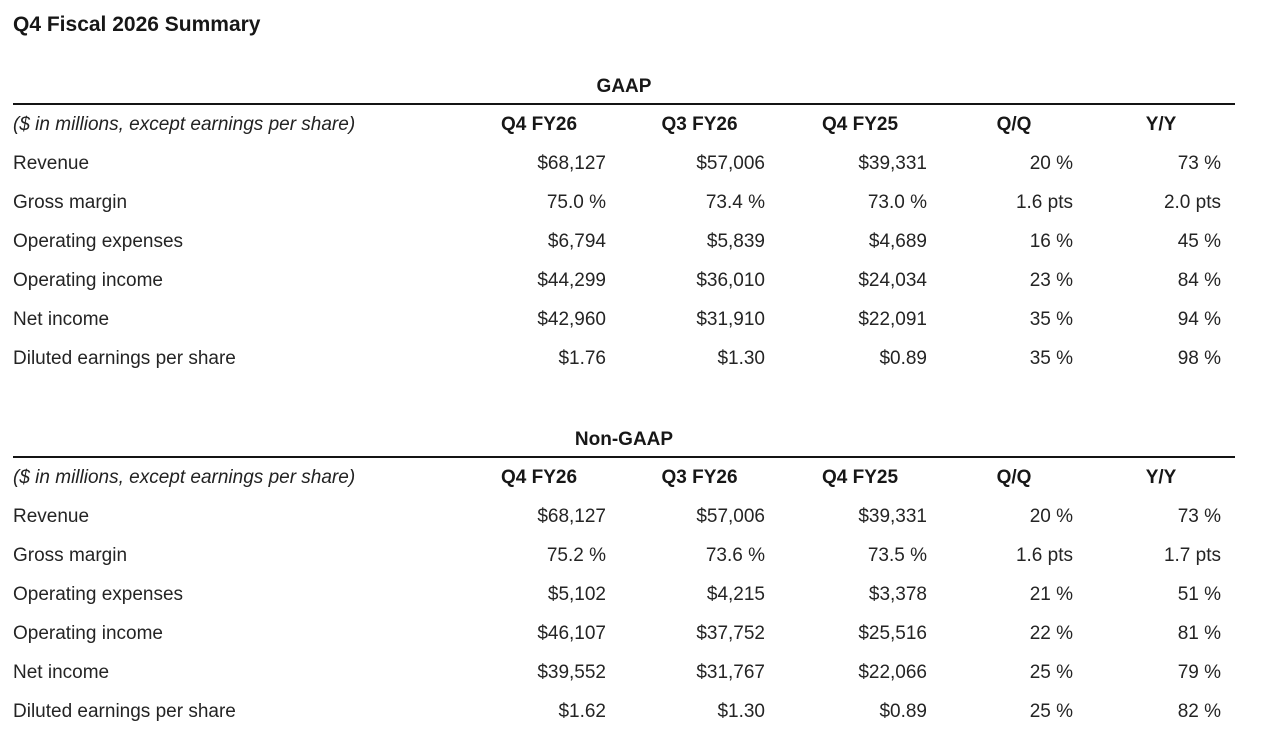 This screenshot has width=1280, height=747. What do you see at coordinates (730, 672) in the screenshot?
I see `cell-value: $31,767` at bounding box center [730, 672].